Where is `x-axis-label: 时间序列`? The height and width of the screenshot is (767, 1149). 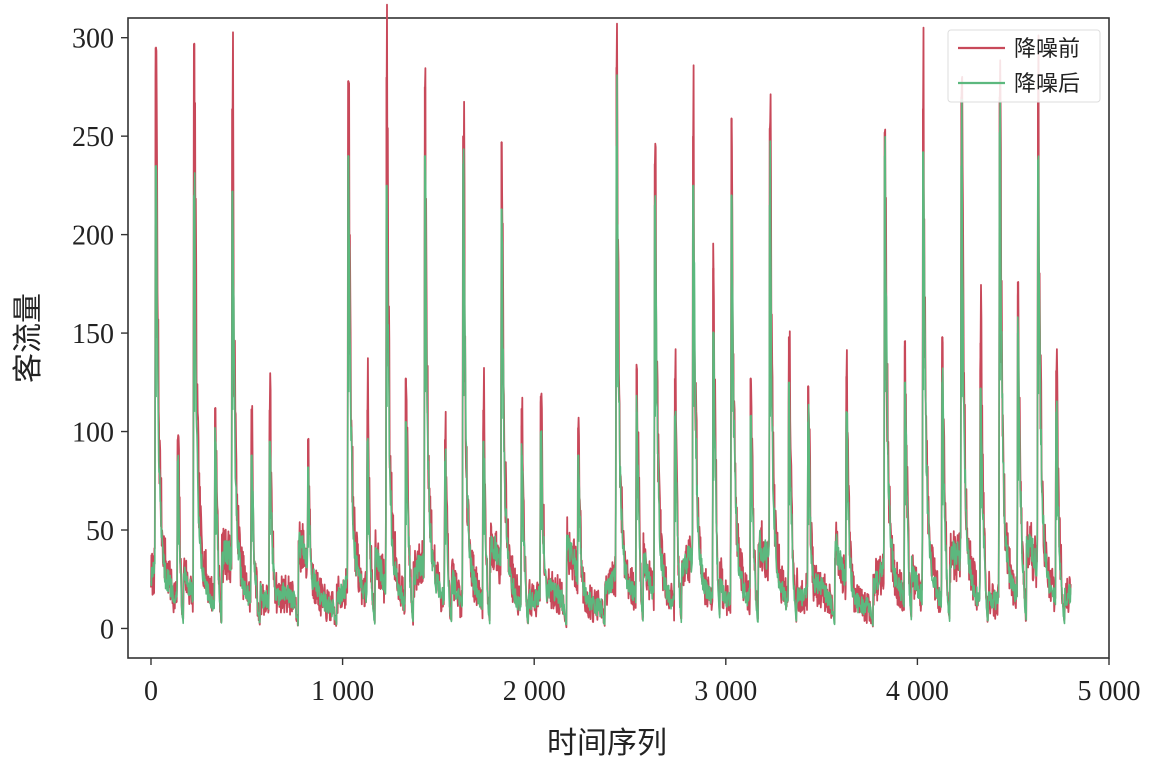
x-axis-label: 时间序列 is located at coordinates (607, 743).